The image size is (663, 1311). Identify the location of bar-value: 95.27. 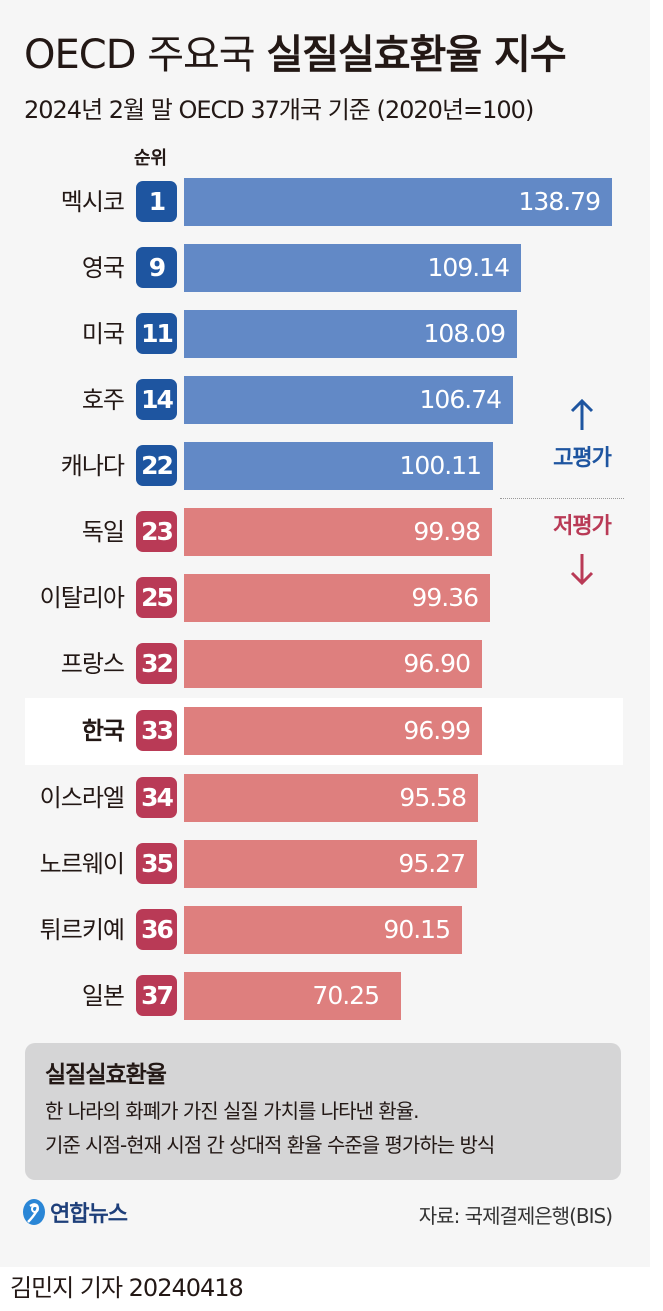
(432, 863).